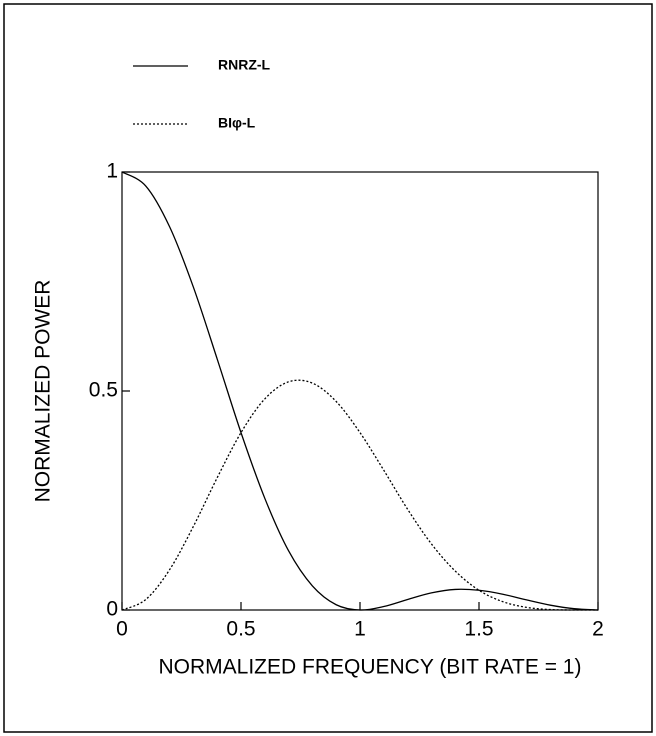  Describe the element at coordinates (43, 391) in the screenshot. I see `y-axis-label: NORMALIZED POWER` at that location.